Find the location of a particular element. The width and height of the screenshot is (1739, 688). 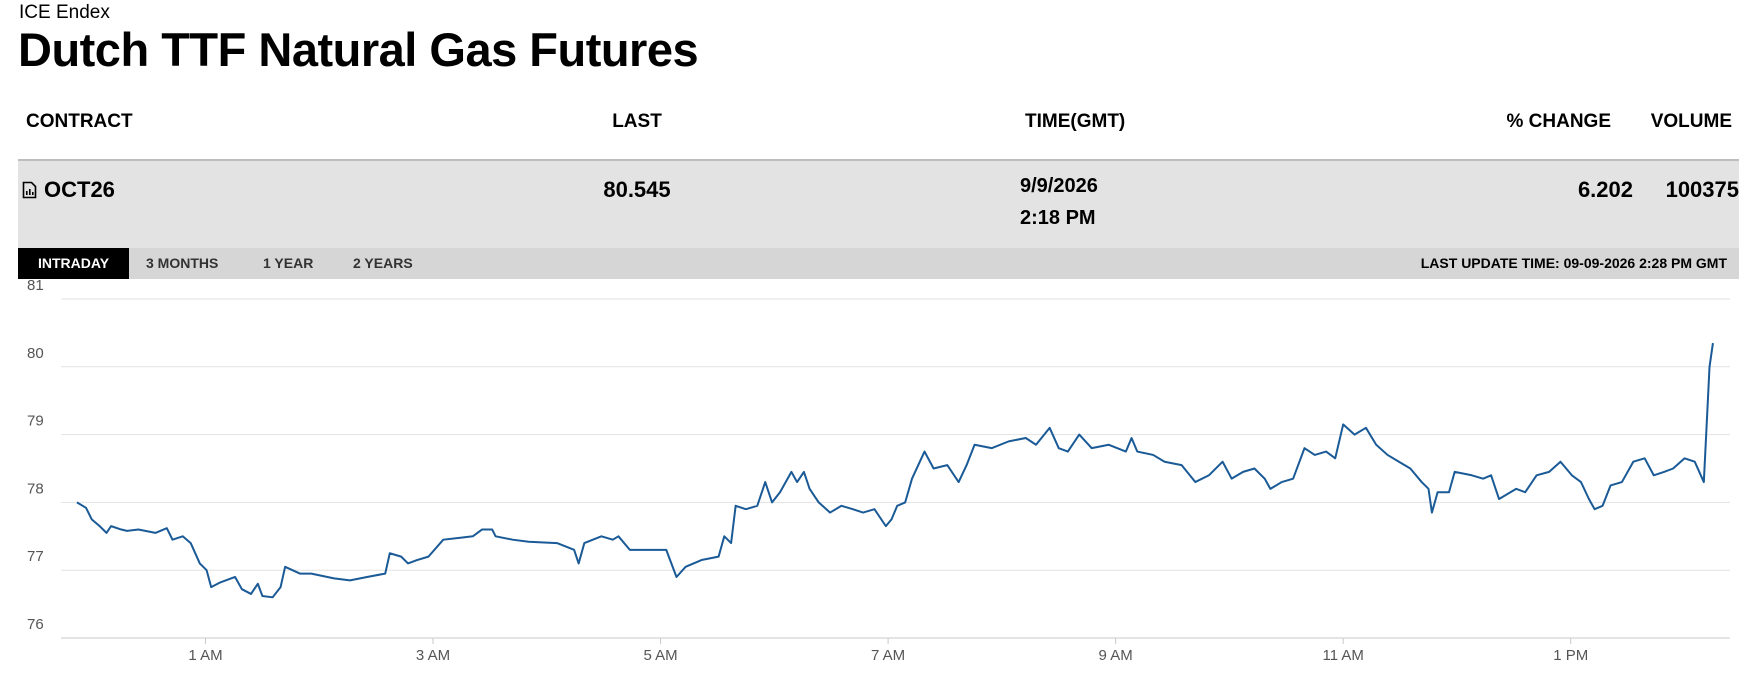

y-tick-label: 76 is located at coordinates (35, 624).